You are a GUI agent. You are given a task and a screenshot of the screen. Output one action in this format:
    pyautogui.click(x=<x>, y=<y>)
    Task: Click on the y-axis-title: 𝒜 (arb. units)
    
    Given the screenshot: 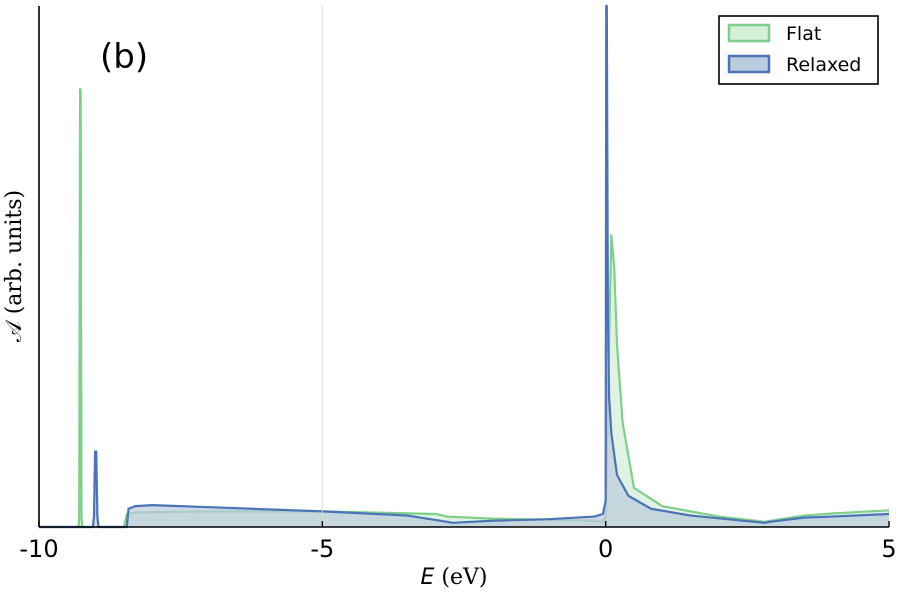 What is the action you would take?
    pyautogui.click(x=14, y=266)
    